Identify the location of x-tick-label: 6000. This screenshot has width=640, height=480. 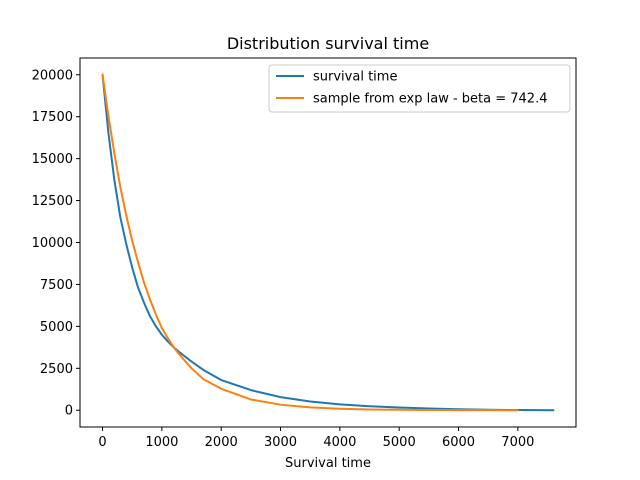
(458, 442).